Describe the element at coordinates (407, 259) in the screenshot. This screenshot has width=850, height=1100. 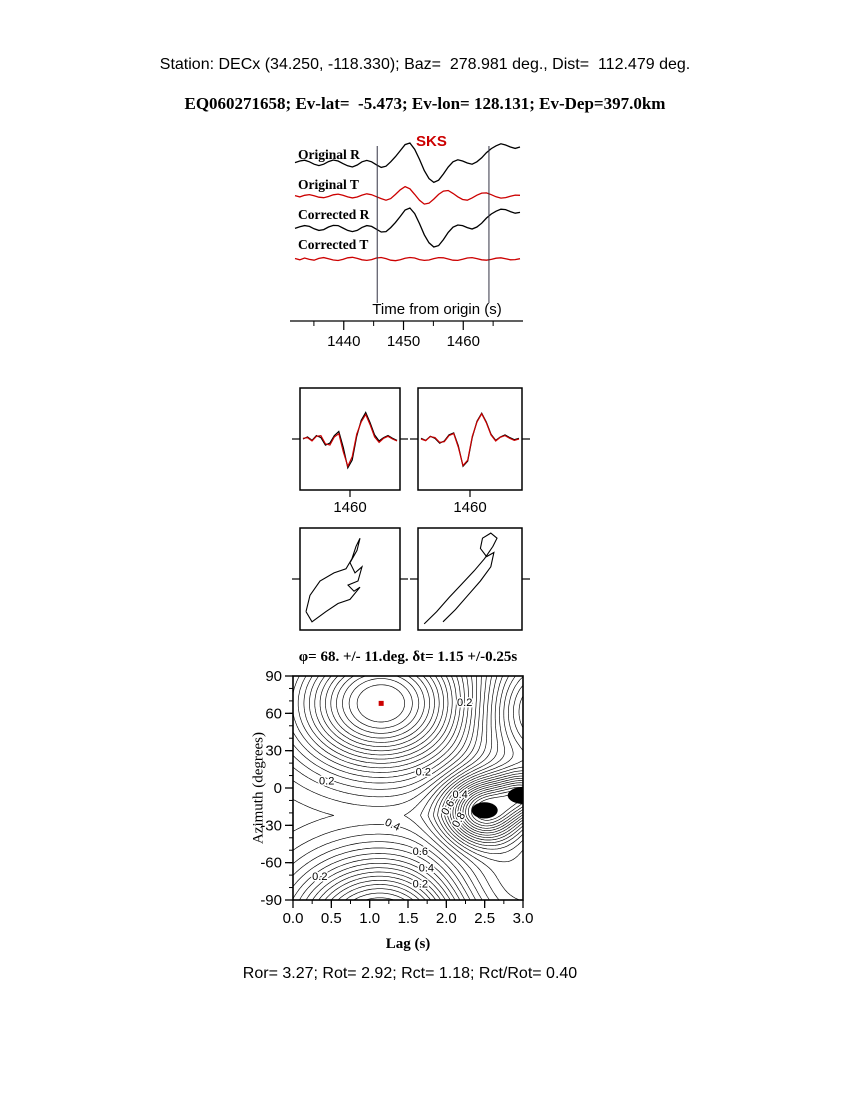
I see `trace-corrected-t` at that location.